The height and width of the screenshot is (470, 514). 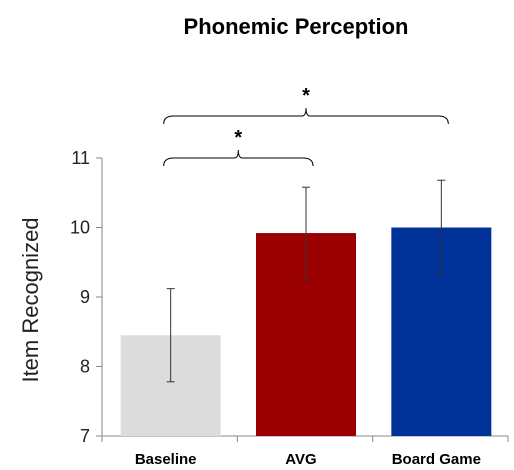 I want to click on chart-title: Phonemic Perception, so click(x=296, y=26).